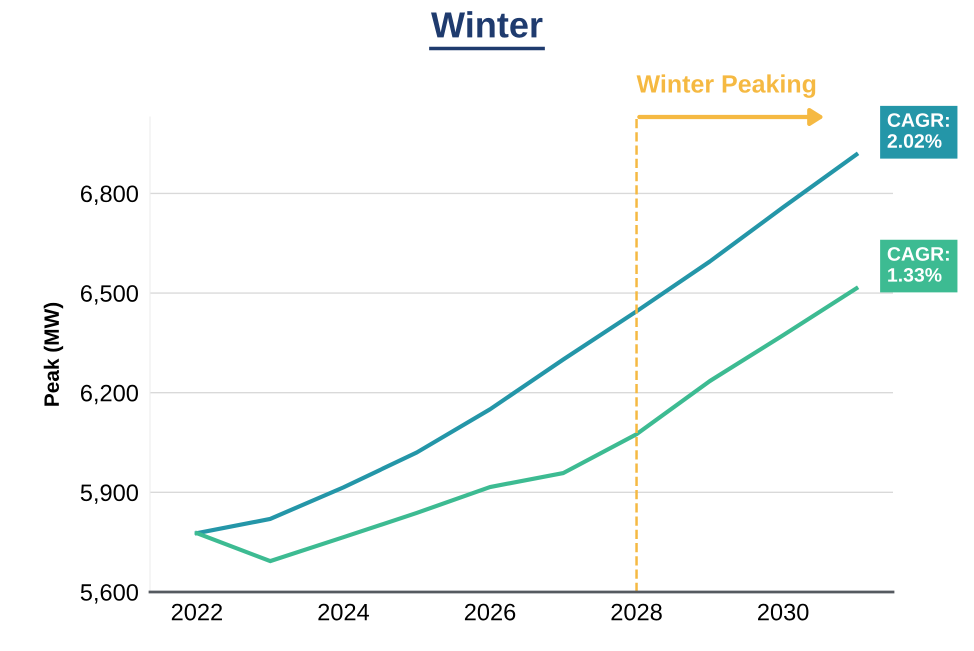 This screenshot has width=974, height=651. Describe the element at coordinates (54, 354) in the screenshot. I see `y-axis-title: Peak (MW)` at that location.